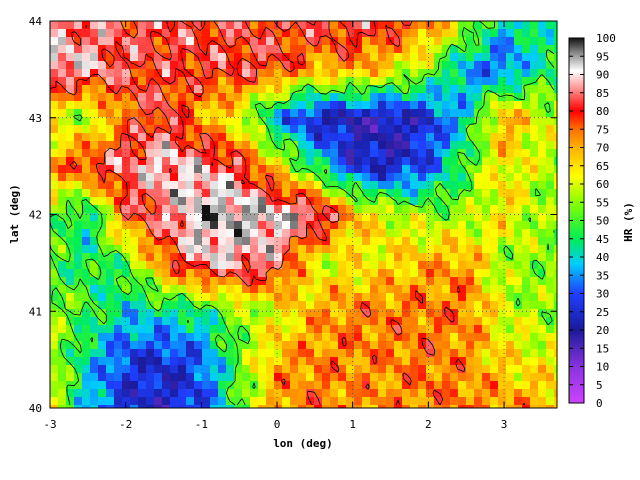 Image resolution: width=640 pixels, height=480 pixels. I want to click on colorbar-tick-label: 100, so click(606, 38).